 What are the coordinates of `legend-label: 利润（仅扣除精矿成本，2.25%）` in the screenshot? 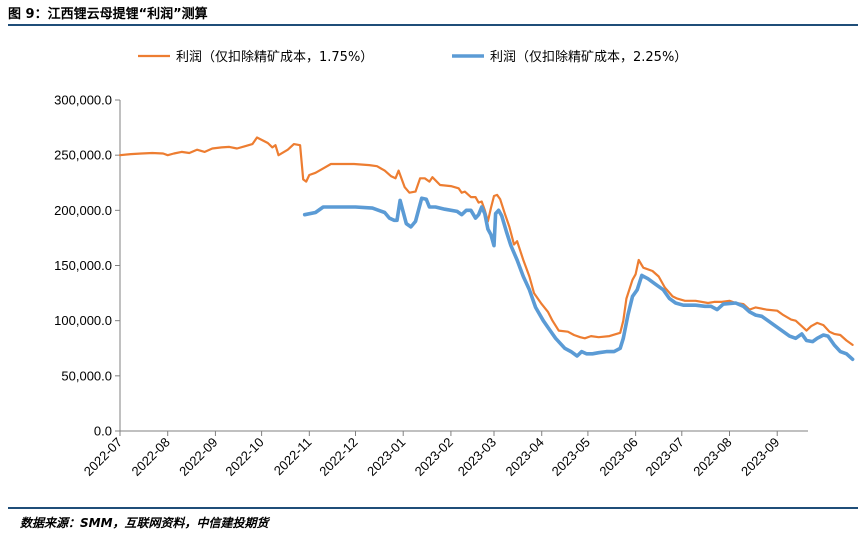 It's located at (588, 57).